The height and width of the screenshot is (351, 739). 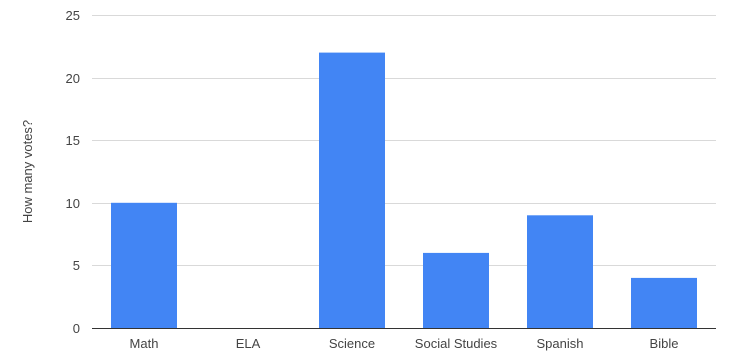 I want to click on bar-spanish, so click(x=560, y=271).